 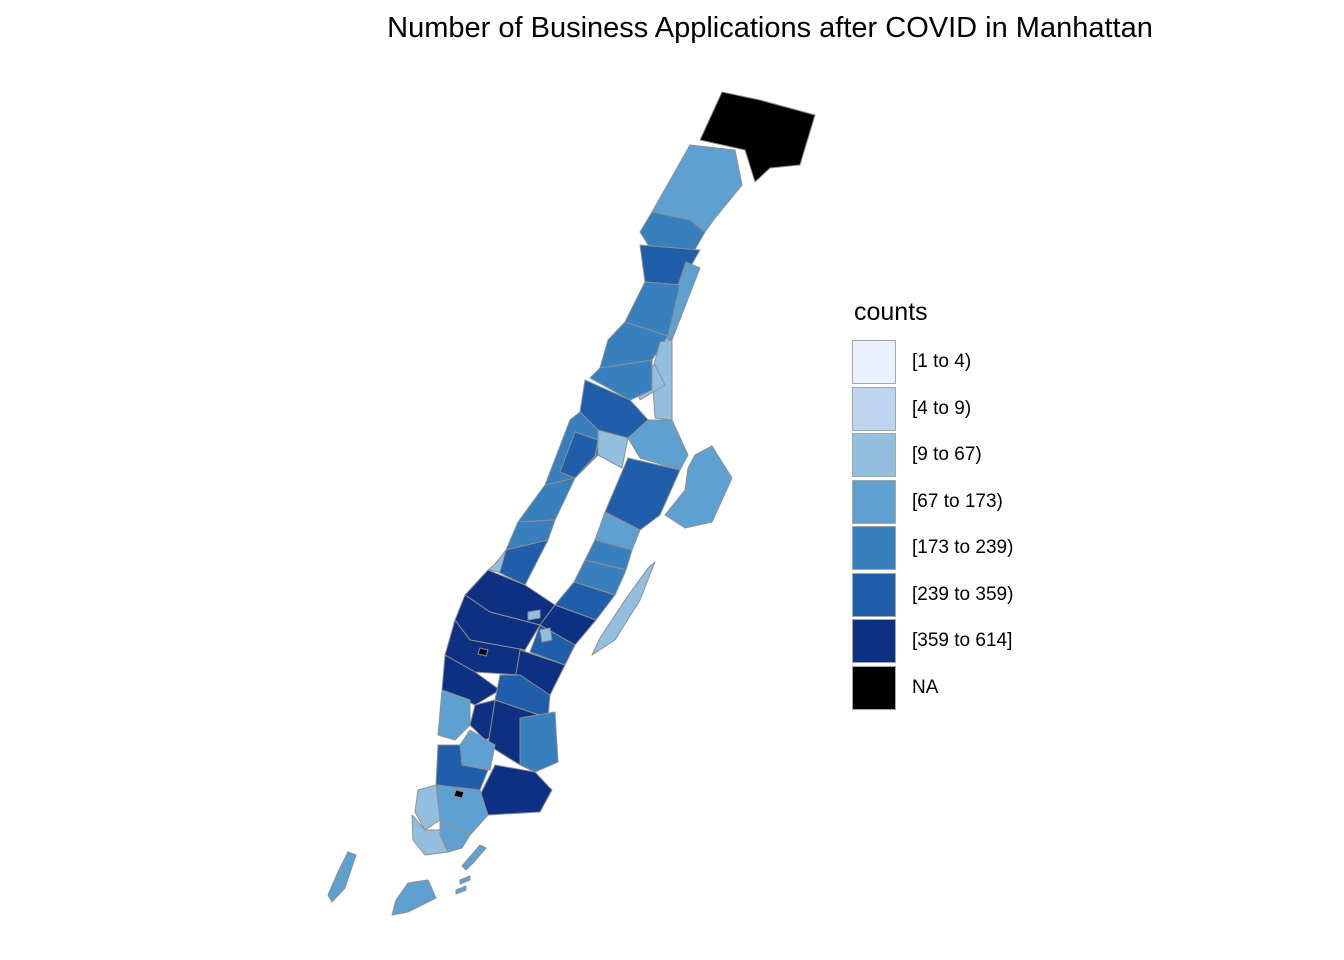 I want to click on legend-item: [1 to 4), so click(x=932, y=362).